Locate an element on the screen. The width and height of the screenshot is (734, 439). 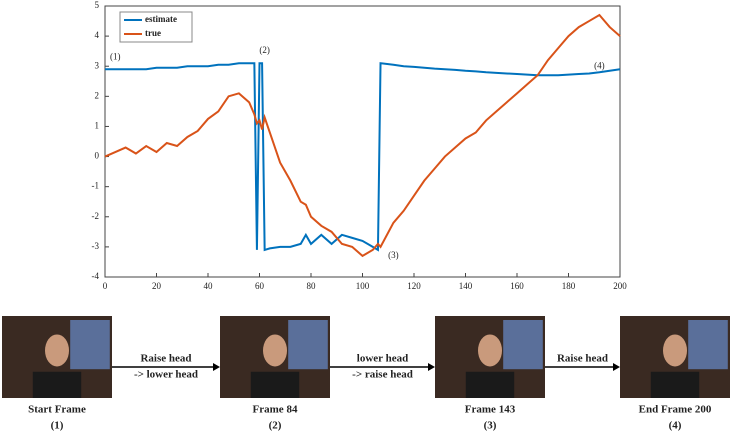
y-tick-label: 2 is located at coordinates (97, 95).